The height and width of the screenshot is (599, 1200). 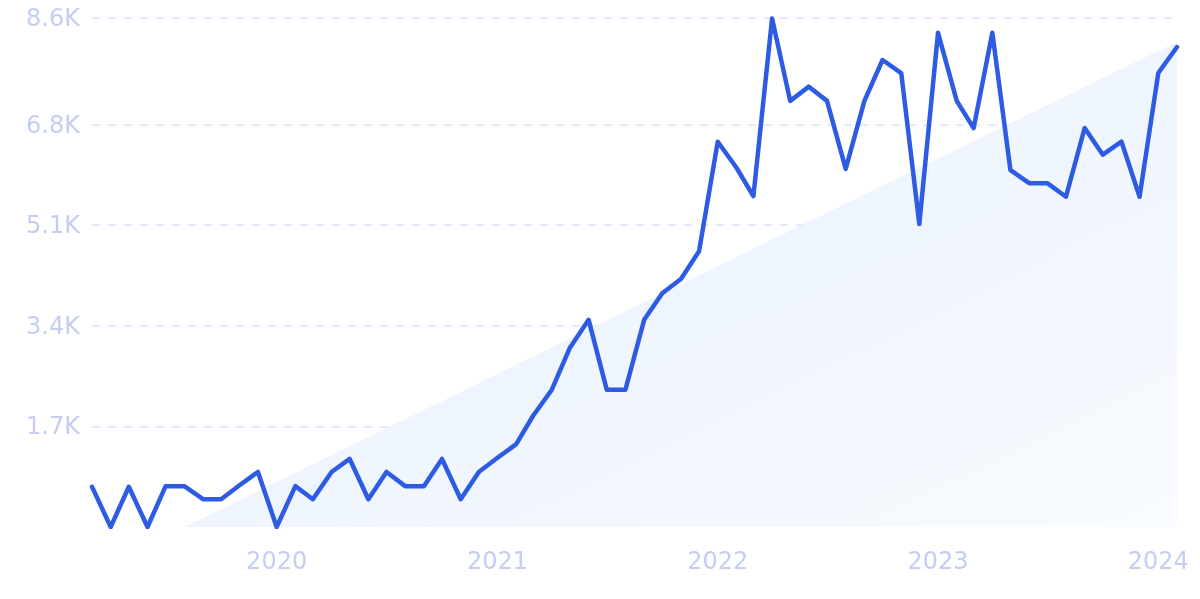 I want to click on y-tick-label: 1.7K, so click(x=54, y=426).